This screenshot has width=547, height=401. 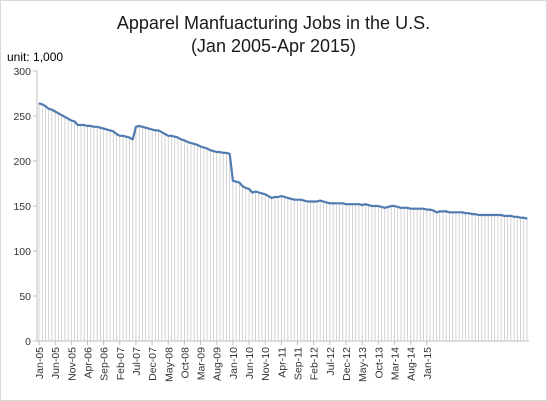 I want to click on chart-subtitle: (Jan 2005-Apr 2015), so click(x=273, y=46).